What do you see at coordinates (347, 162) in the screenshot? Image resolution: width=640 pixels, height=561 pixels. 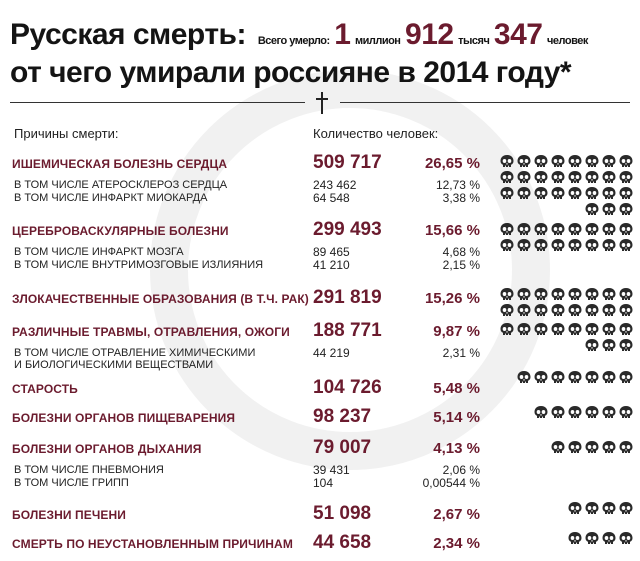 I see `cause-count: 509 717` at bounding box center [347, 162].